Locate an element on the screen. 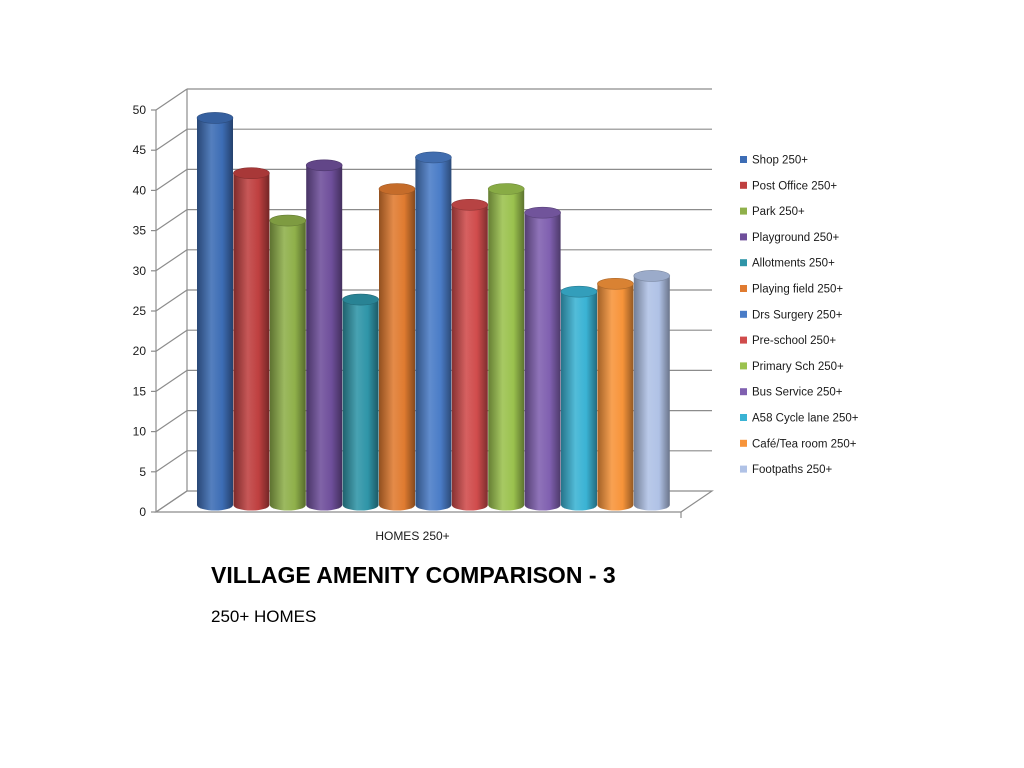 This screenshot has width=1024, height=768. legend-label: Post Office 250+ is located at coordinates (794, 186).